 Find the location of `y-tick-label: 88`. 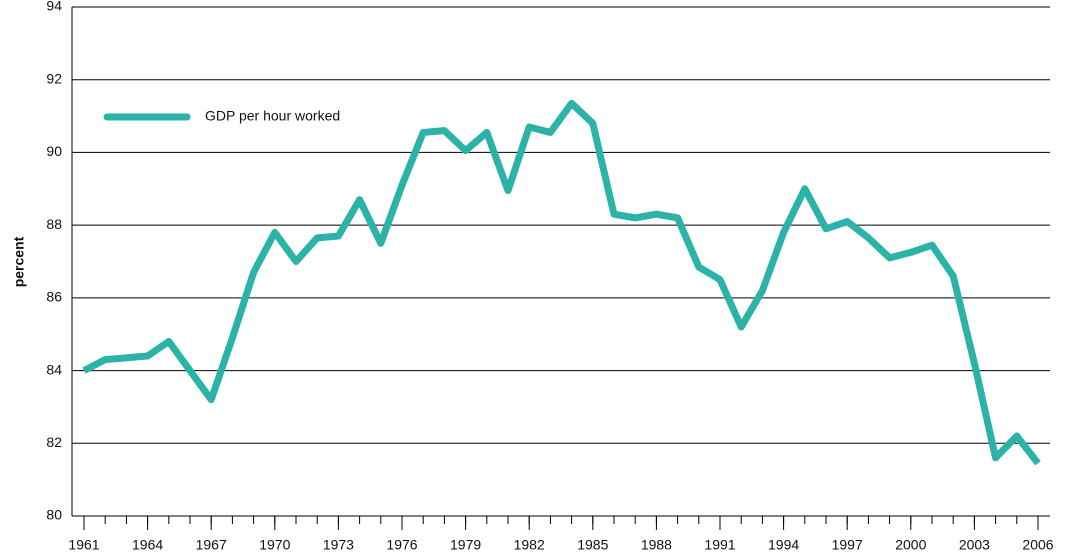

y-tick-label: 88 is located at coordinates (54, 224).